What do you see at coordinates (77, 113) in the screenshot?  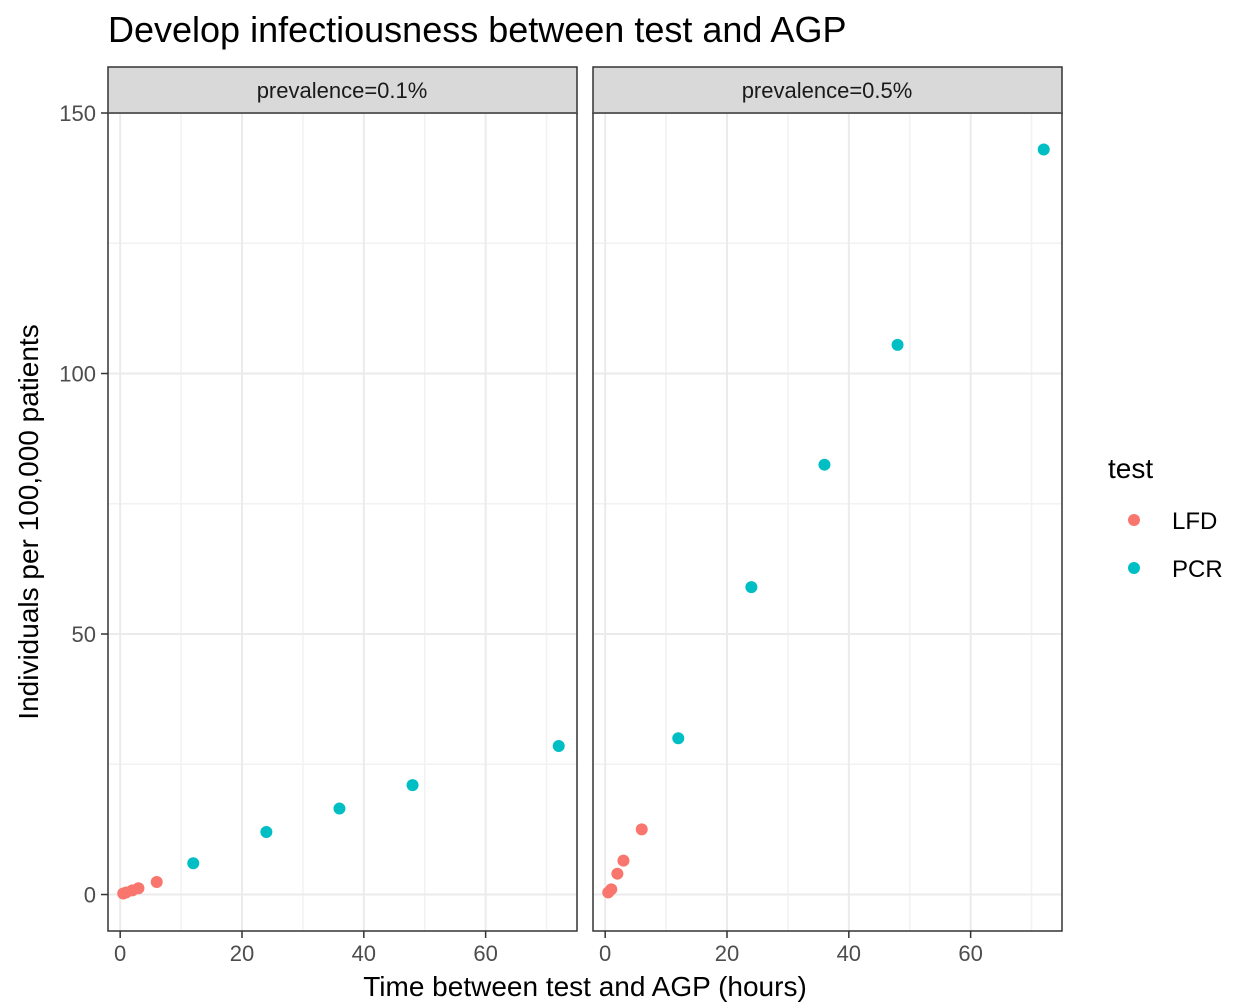 I see `y-tick-label: 150` at bounding box center [77, 113].